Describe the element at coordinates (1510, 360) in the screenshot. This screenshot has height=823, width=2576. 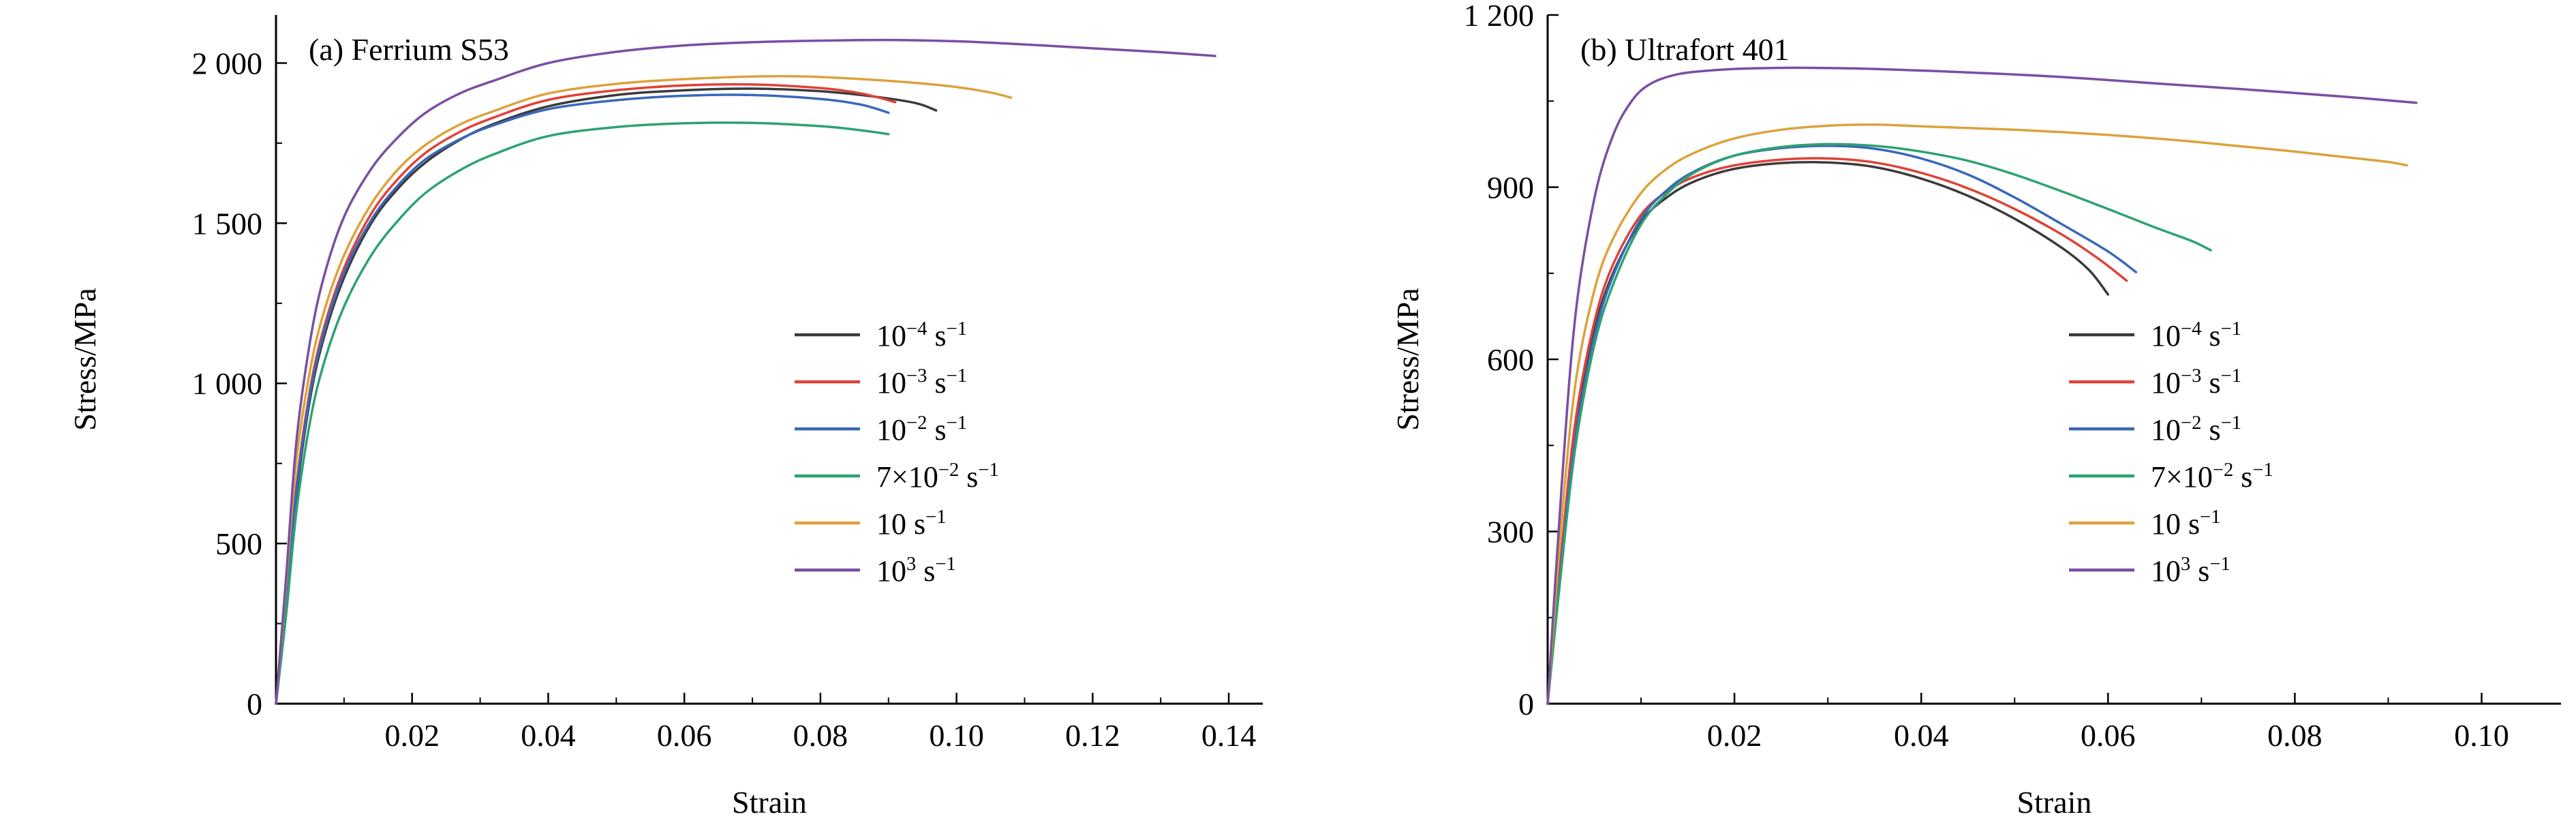
I see `y-tick-label: 600` at that location.